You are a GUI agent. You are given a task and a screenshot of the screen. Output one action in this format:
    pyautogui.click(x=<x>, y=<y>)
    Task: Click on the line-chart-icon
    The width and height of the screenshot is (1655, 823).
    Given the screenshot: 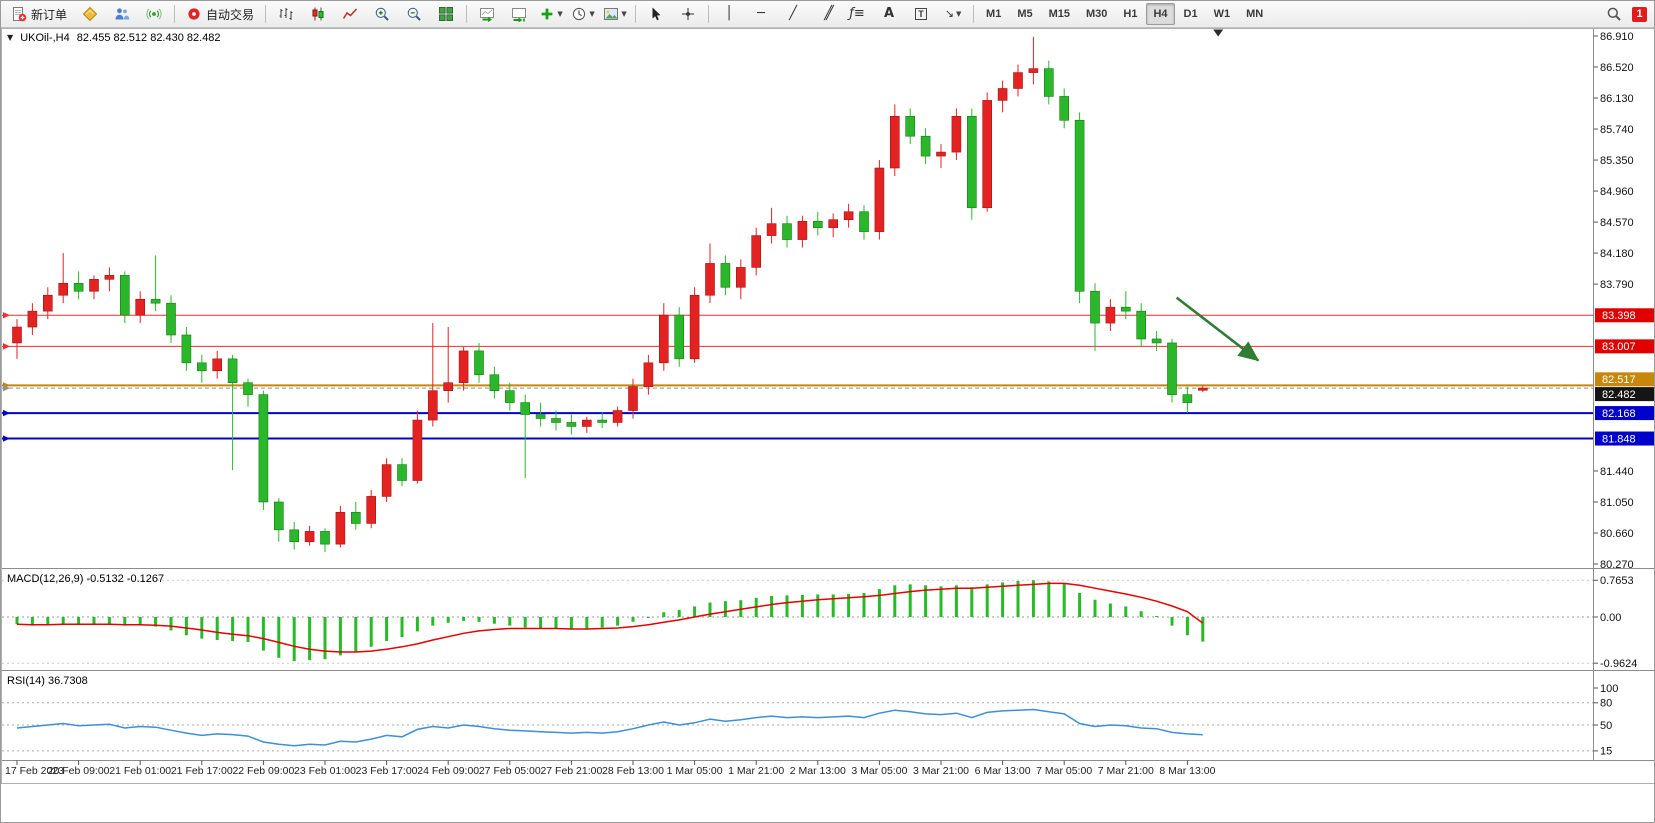 What is the action you would take?
    pyautogui.click(x=350, y=13)
    